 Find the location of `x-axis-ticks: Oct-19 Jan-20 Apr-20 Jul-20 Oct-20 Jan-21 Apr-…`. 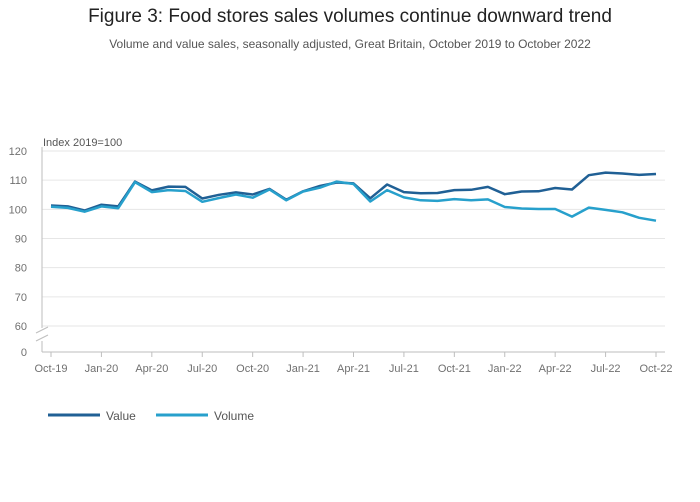

x-axis-ticks: Oct-19 Jan-20 Apr-20 Jul-20 Oct-20 Jan-21 Apr-… is located at coordinates (353, 363).